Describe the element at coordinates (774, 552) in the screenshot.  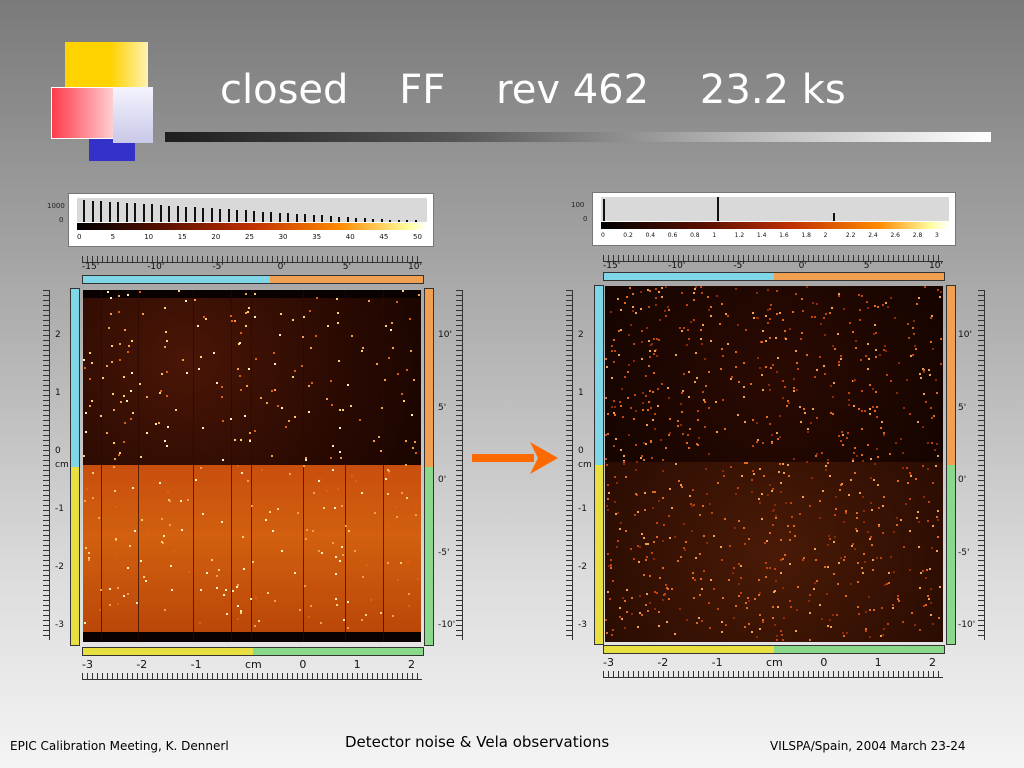
I see `right-image-bottom-half` at that location.